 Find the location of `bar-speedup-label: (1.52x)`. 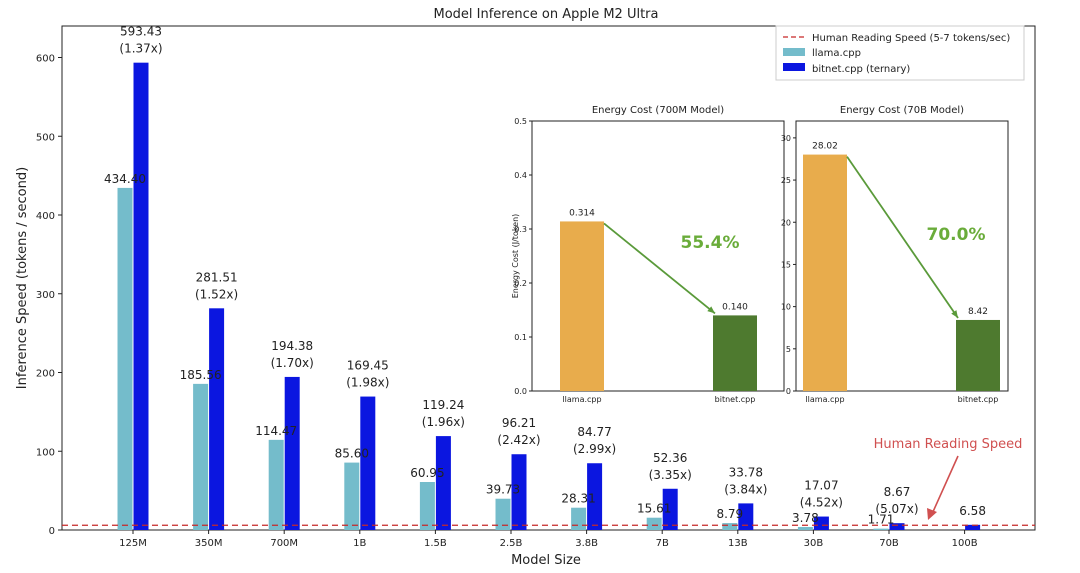

bar-speedup-label: (1.52x) is located at coordinates (216, 294).